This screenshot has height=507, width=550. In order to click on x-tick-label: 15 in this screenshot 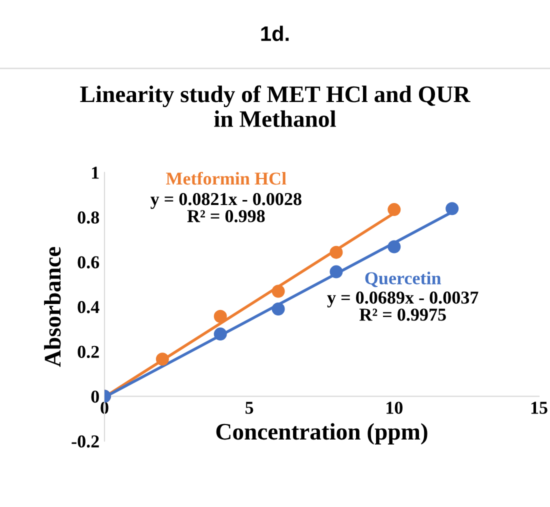, I will do `click(539, 408)`.